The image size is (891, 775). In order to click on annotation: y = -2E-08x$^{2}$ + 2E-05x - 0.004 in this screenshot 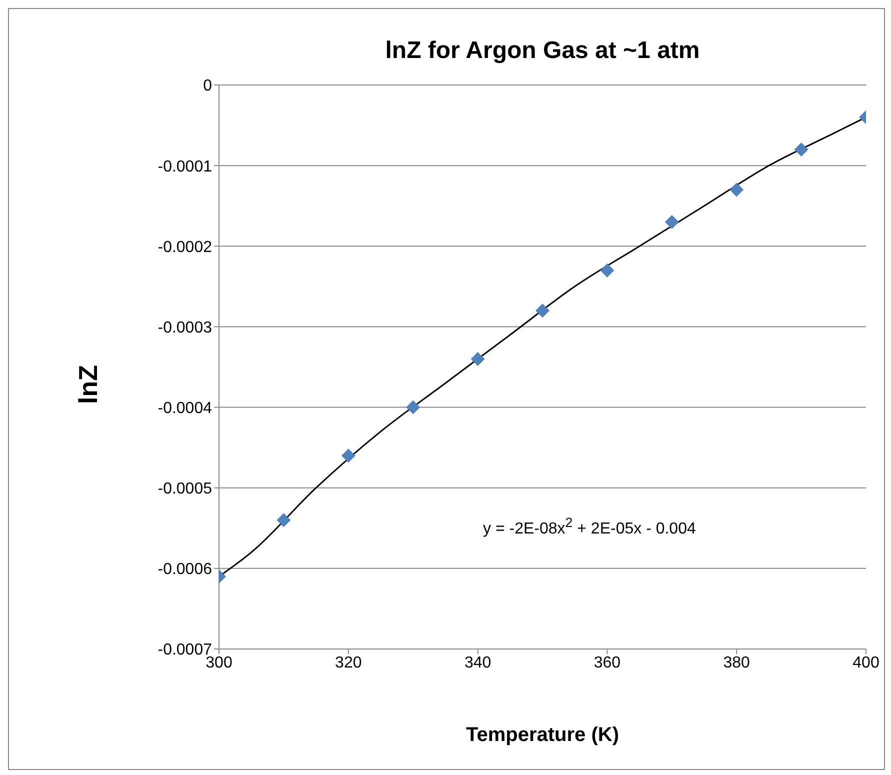, I will do `click(589, 526)`.